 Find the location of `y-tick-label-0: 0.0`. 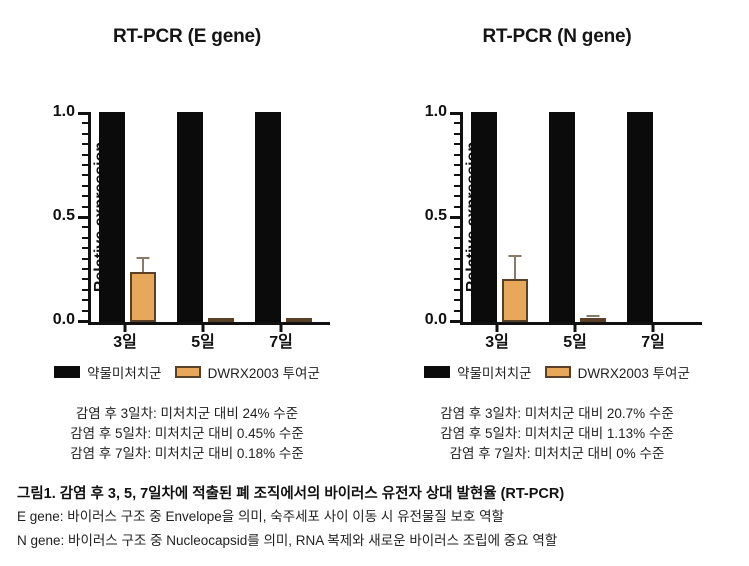

y-tick-label-0: 0.0 is located at coordinates (63, 319).